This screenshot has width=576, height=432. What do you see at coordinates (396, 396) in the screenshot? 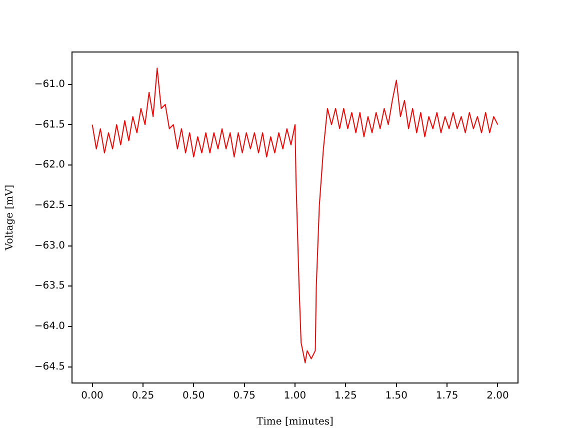
I see `x-tick-label: 1.50` at bounding box center [396, 396].